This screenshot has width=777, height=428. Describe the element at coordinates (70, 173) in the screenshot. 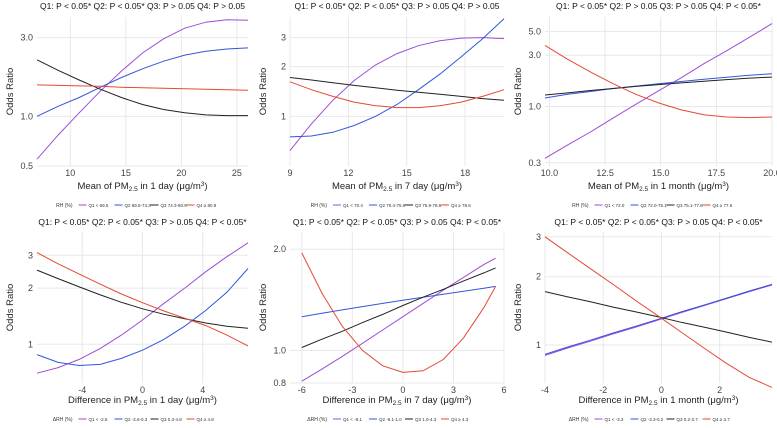

I see `x-tick-label: 10` at that location.